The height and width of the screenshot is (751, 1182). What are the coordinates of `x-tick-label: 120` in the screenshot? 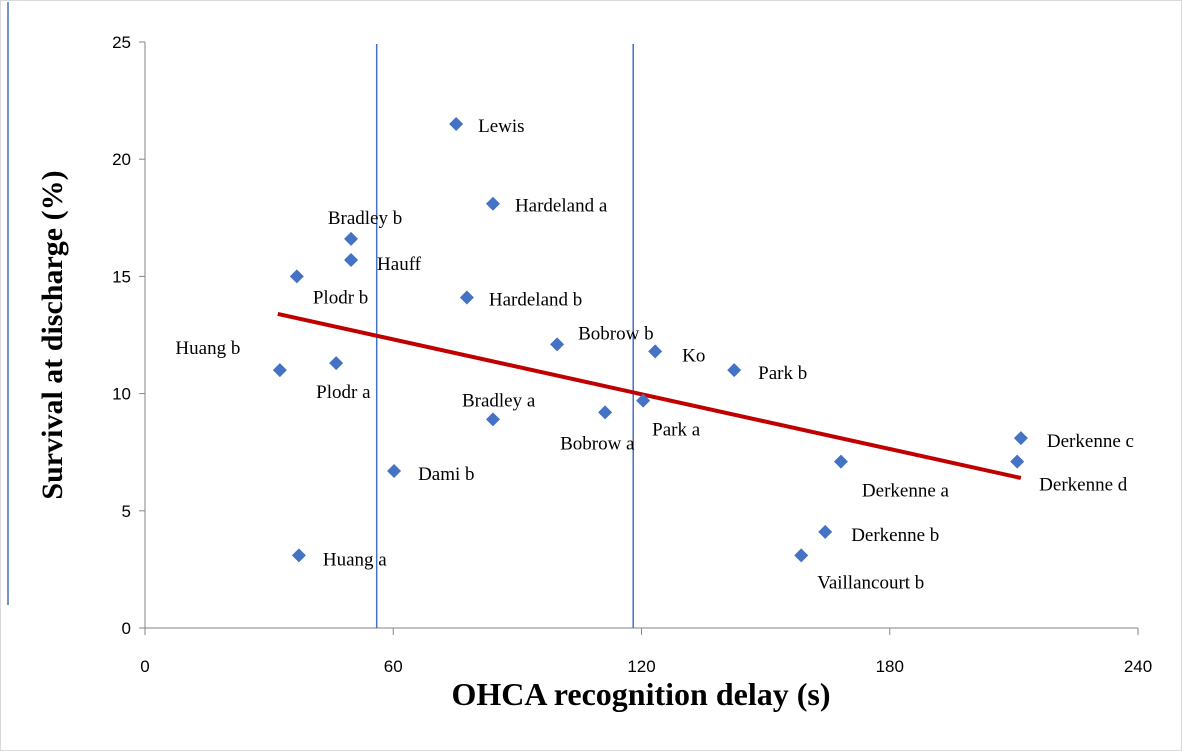 It's located at (641, 666).